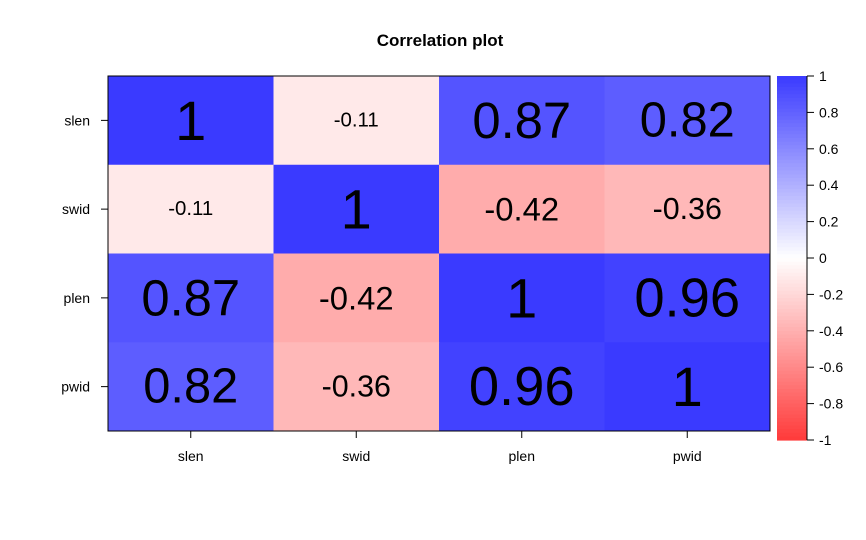  I want to click on cell-value-slen-pwid: 0.82, so click(687, 120).